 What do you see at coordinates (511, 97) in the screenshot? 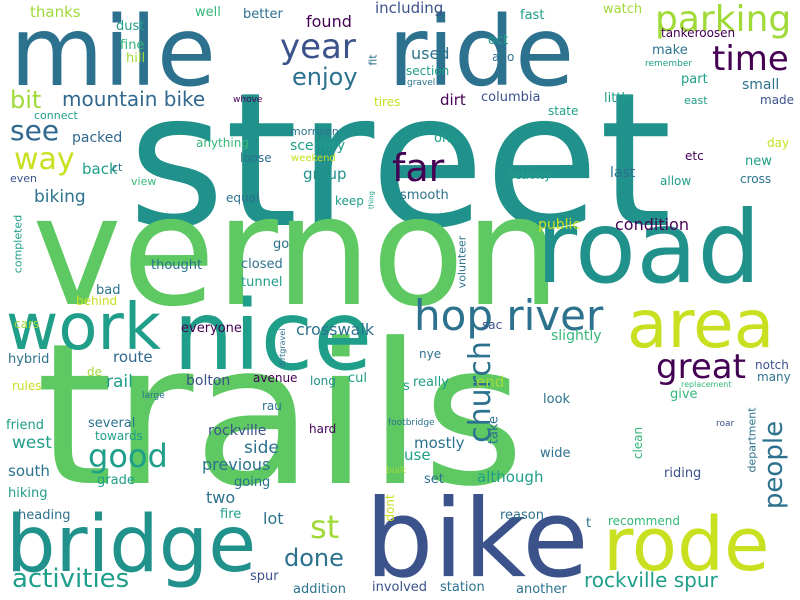
I see `word-columbia: columbia` at bounding box center [511, 97].